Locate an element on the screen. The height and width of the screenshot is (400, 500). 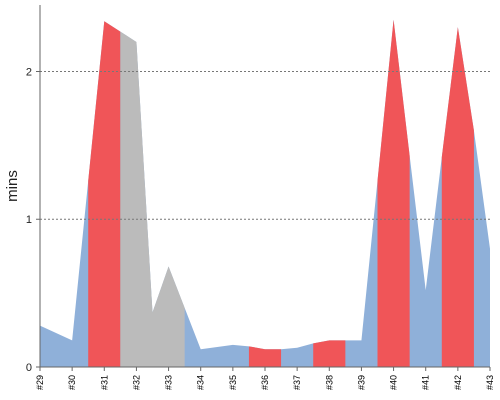
x-tick-label: #39 is located at coordinates (361, 382).